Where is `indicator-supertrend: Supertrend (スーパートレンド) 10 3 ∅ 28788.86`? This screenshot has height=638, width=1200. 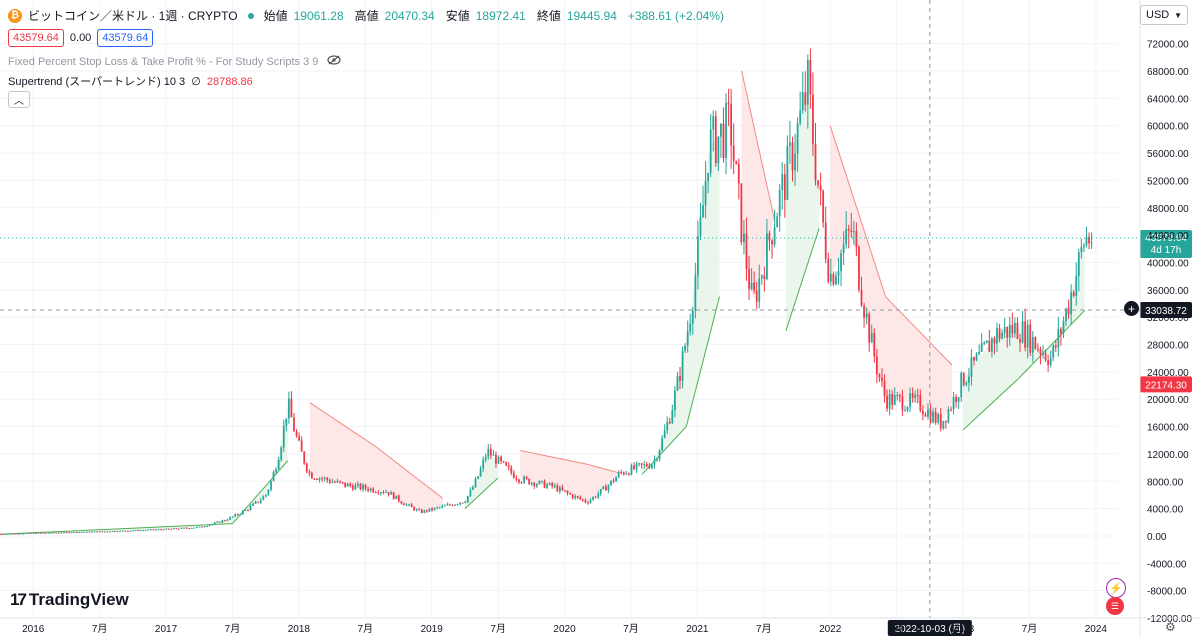
indicator-supertrend: Supertrend (スーパートレンド) 10 3 ∅ 28788.86 is located at coordinates (130, 81).